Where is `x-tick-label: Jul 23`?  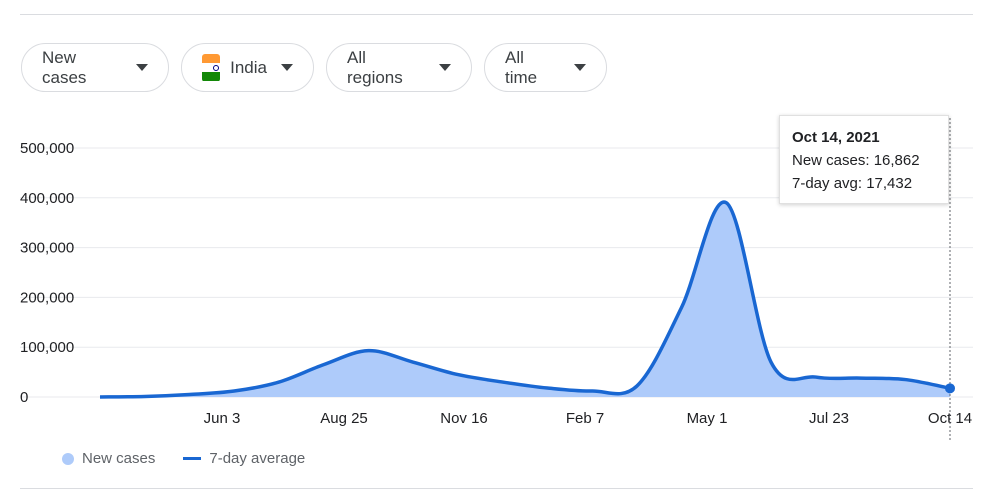 x-tick-label: Jul 23 is located at coordinates (829, 418).